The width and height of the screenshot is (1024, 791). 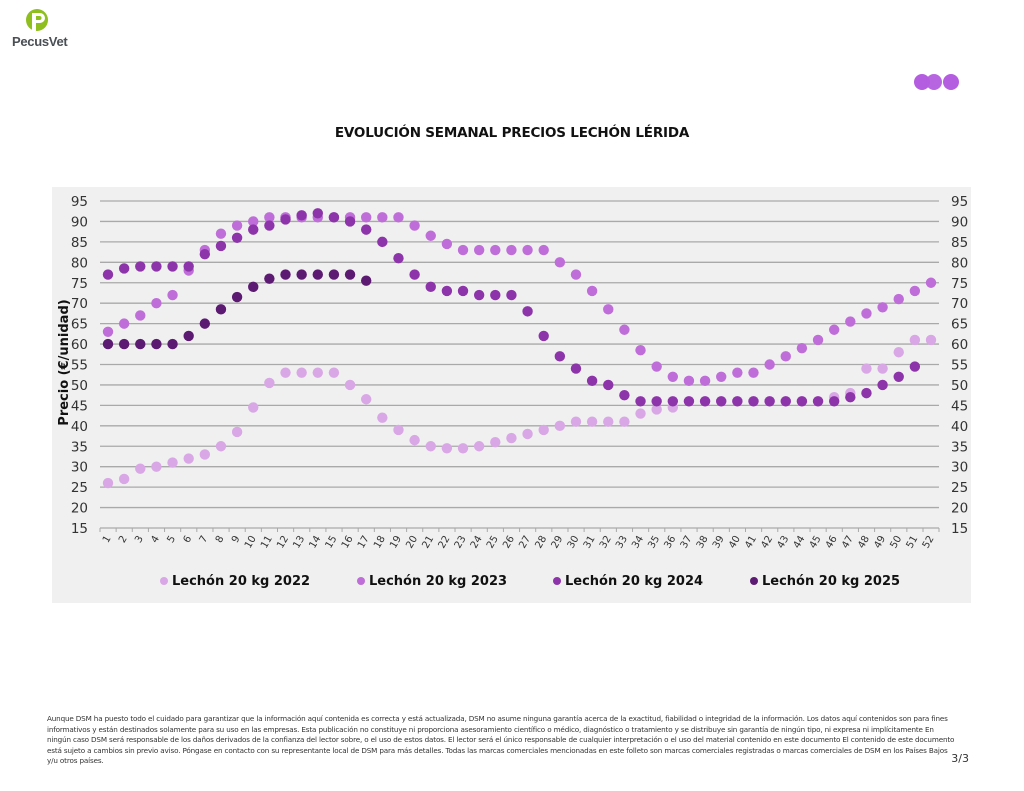 I want to click on y-tick-label-left: 55, so click(x=79, y=366).